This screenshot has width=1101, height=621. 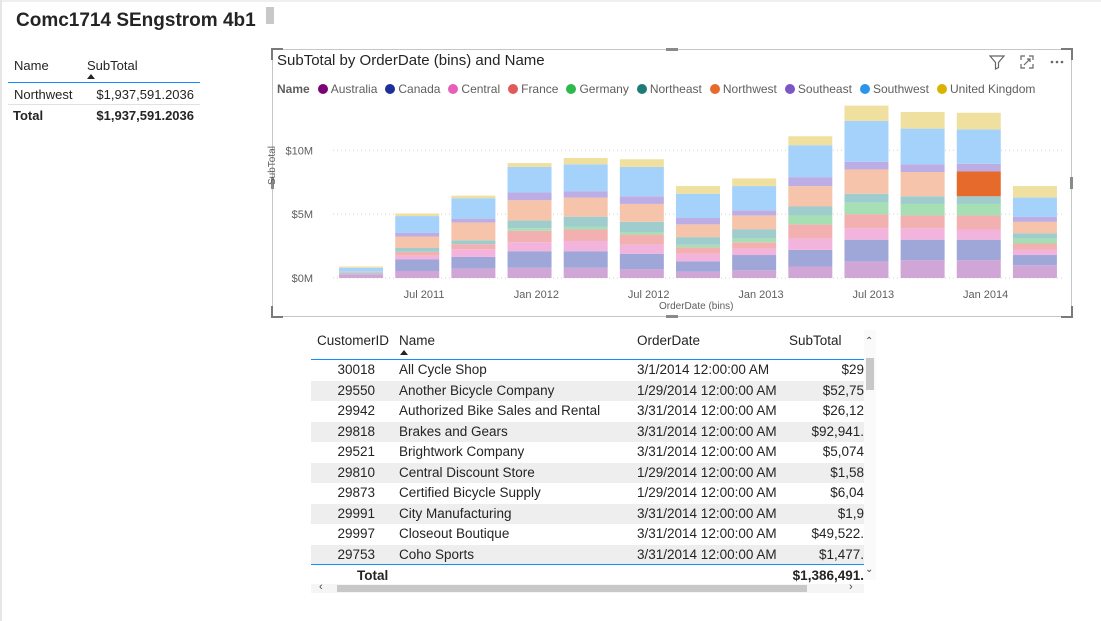 I want to click on resize-corner-bottom-right, so click(x=1067, y=312).